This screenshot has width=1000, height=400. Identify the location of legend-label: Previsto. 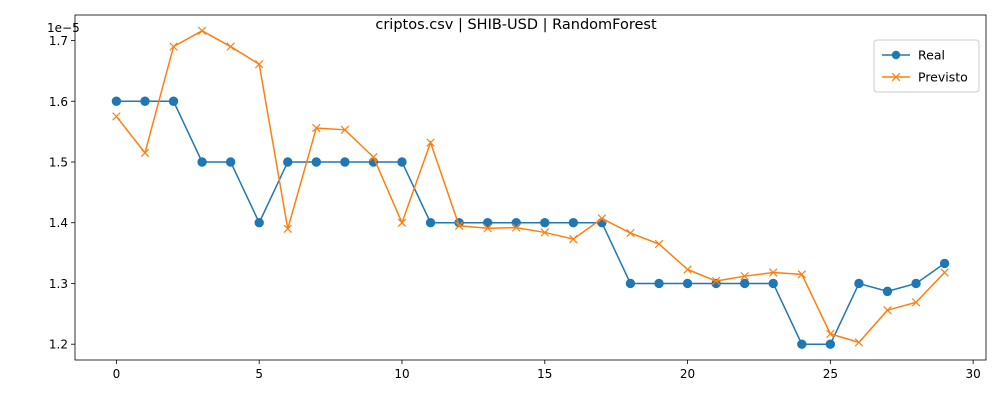
(943, 77).